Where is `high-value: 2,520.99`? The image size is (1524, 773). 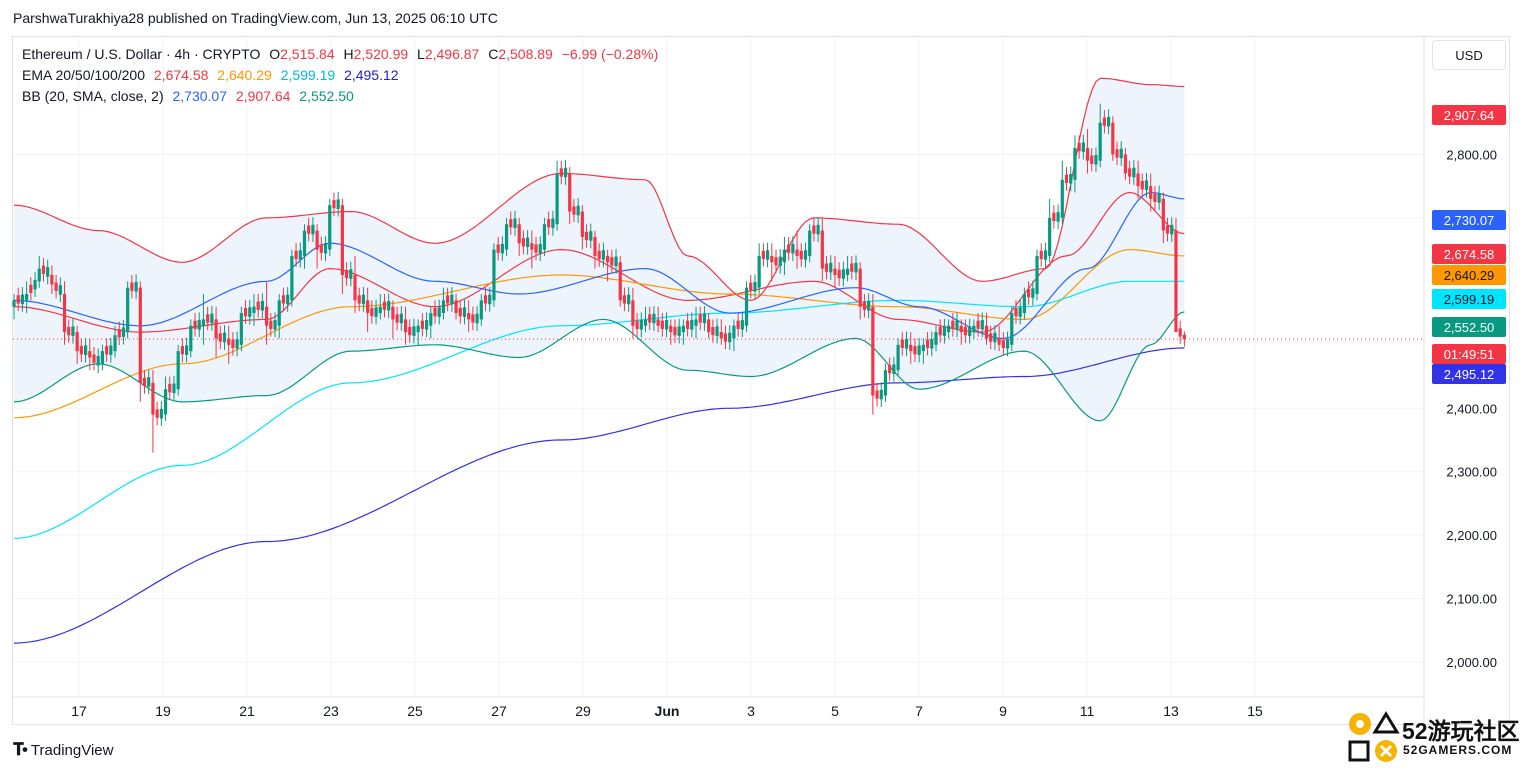
high-value: 2,520.99 is located at coordinates (381, 54).